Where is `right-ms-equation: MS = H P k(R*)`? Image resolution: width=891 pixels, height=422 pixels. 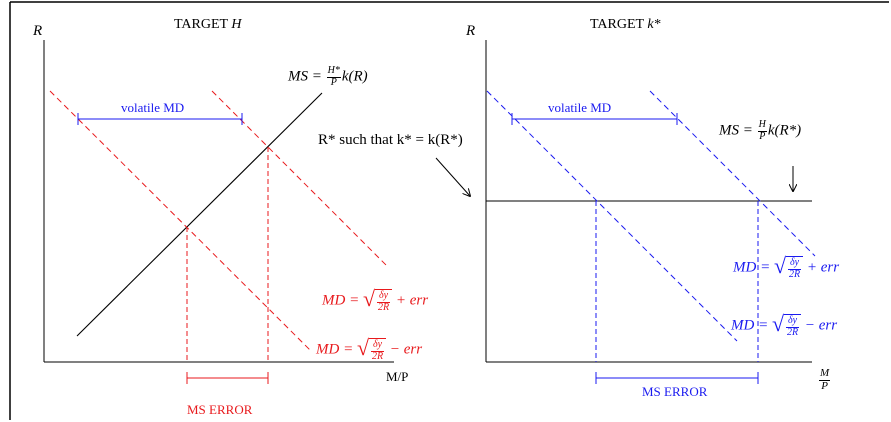
right-ms-equation: MS = H P k(R*) is located at coordinates (760, 130).